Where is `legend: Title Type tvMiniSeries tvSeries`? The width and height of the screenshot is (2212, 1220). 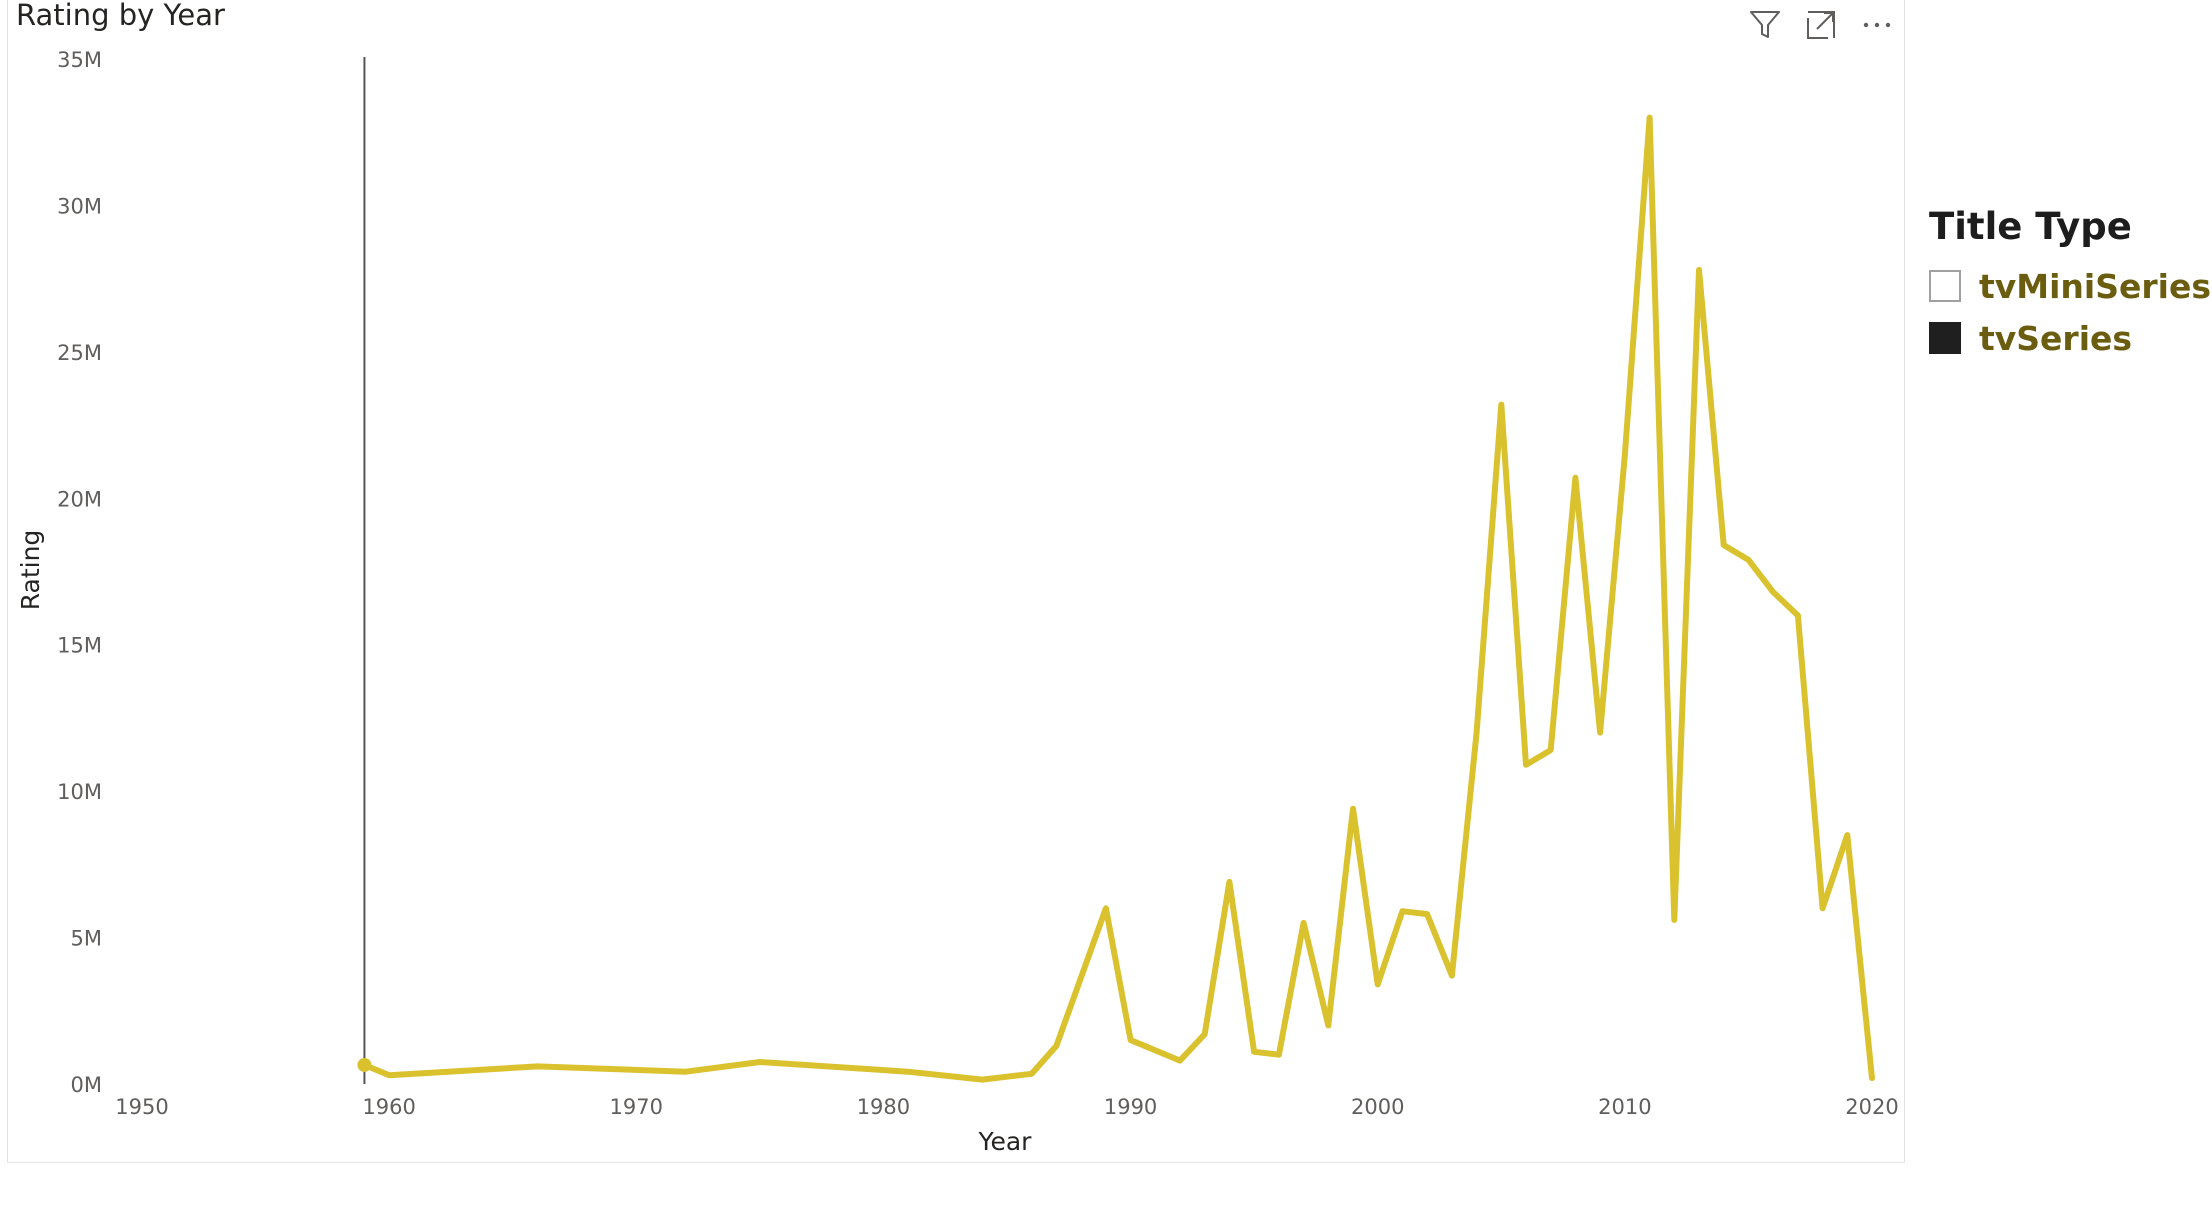 legend: Title Type tvMiniSeries tvSeries is located at coordinates (2070, 284).